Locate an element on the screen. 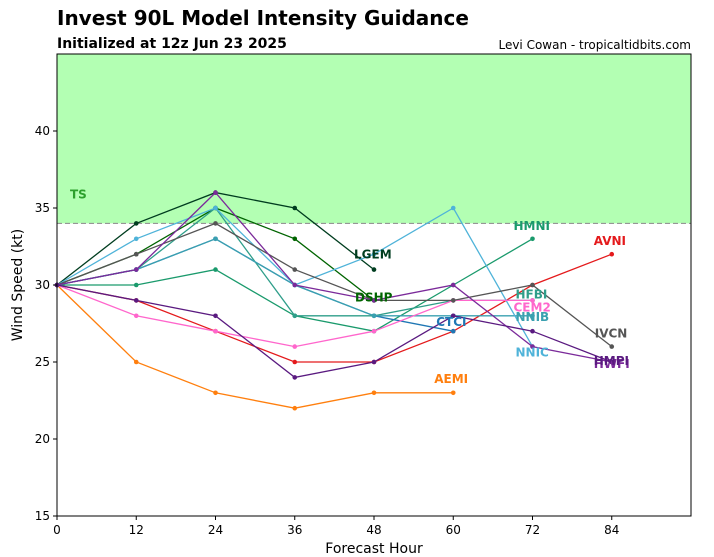  y-tick-label: 15 is located at coordinates (42, 516).